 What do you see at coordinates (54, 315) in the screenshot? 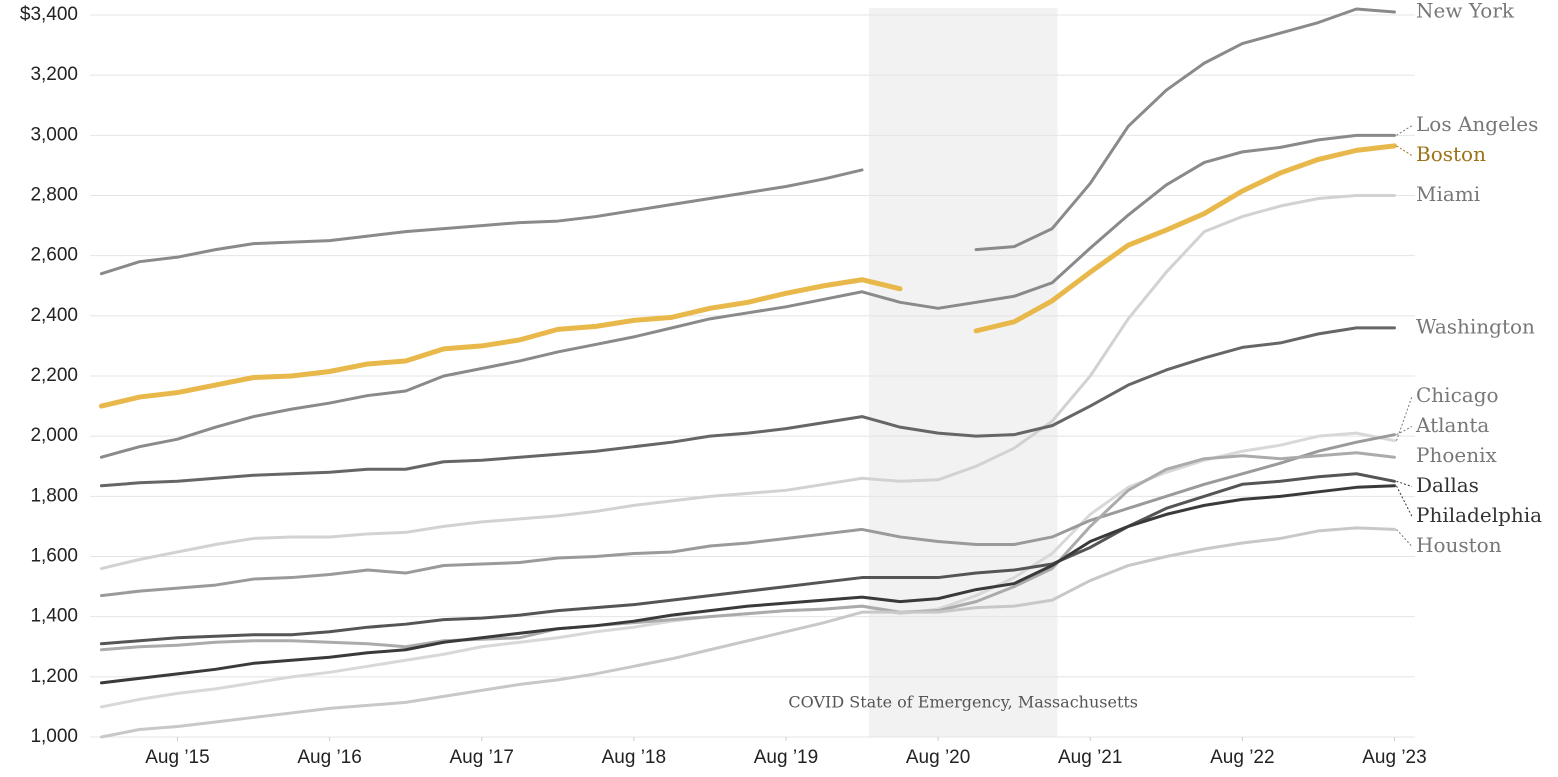
I see `y-tick-label: 2,400` at bounding box center [54, 315].